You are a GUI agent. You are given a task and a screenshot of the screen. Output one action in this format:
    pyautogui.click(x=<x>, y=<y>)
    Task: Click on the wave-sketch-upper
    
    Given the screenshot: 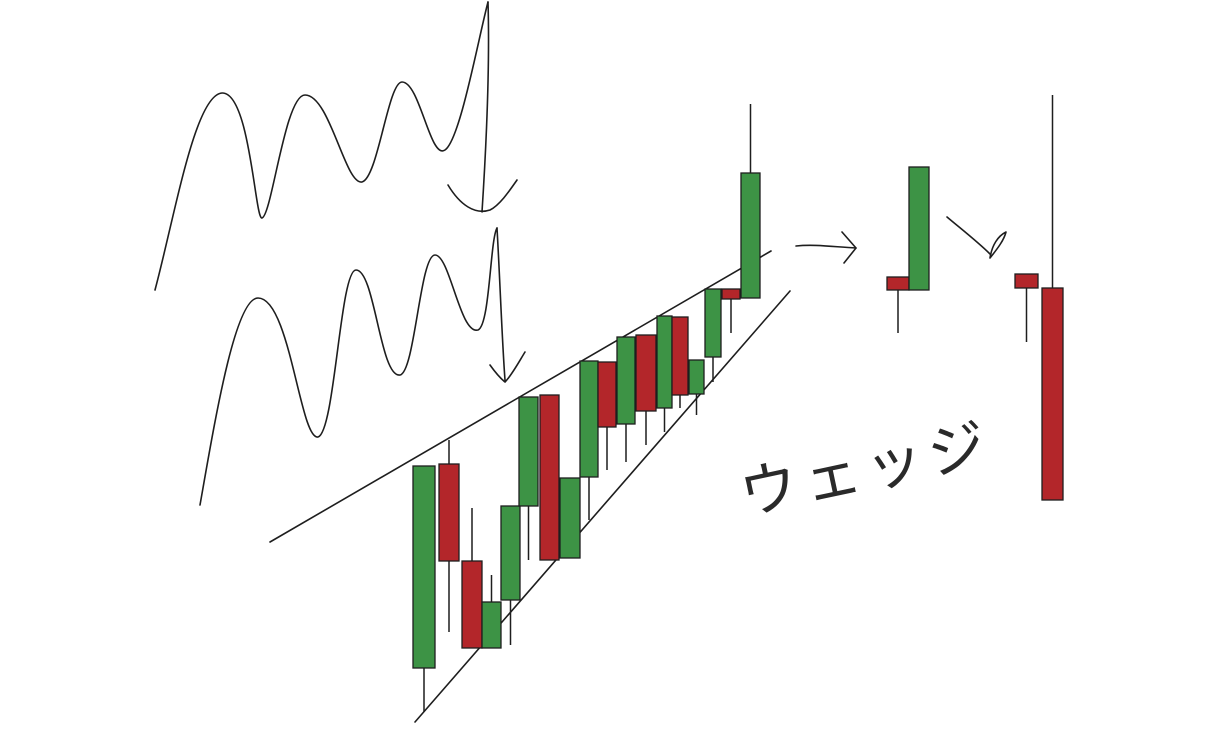 What is the action you would take?
    pyautogui.click(x=336, y=146)
    